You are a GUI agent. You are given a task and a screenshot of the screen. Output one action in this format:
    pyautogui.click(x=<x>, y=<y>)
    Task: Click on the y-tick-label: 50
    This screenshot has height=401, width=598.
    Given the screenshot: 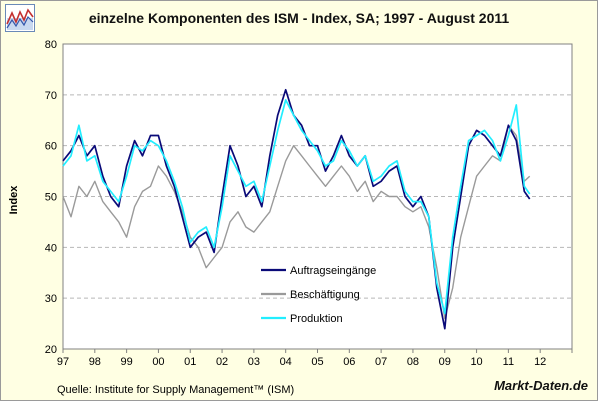 What is the action you would take?
    pyautogui.click(x=51, y=198)
    